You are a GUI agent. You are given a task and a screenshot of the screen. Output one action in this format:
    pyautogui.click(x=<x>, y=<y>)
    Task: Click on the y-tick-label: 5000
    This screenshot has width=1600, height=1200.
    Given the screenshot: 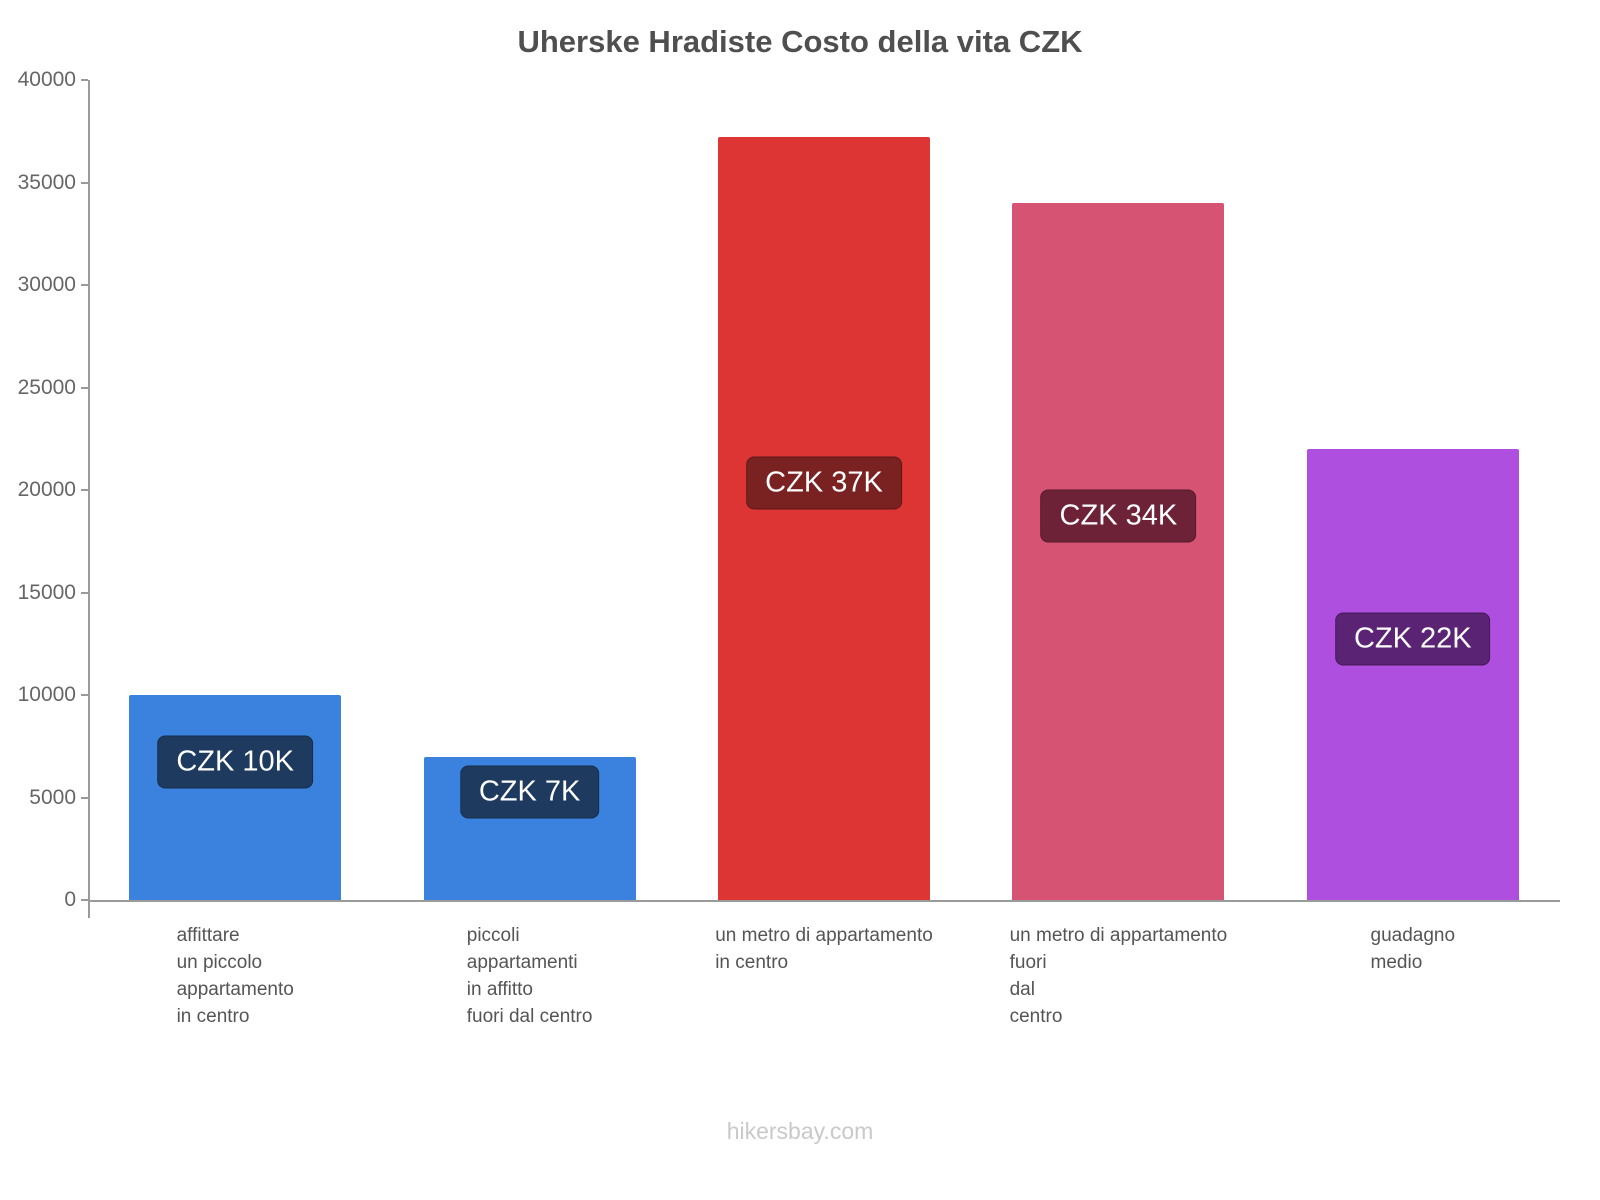 What is the action you would take?
    pyautogui.click(x=52, y=797)
    